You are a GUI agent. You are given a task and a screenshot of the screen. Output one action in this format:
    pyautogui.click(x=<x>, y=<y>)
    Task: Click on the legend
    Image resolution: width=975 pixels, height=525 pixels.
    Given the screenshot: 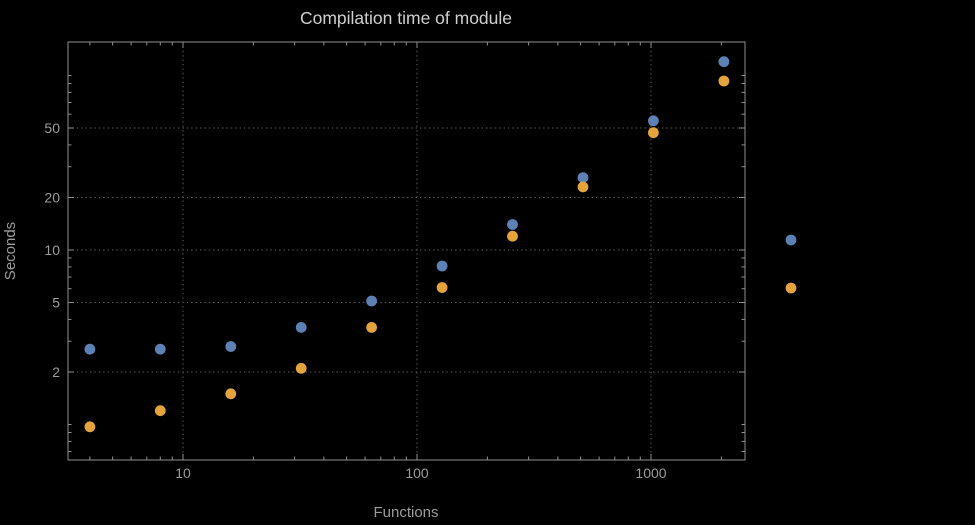 What is the action you would take?
    pyautogui.click(x=791, y=264)
    